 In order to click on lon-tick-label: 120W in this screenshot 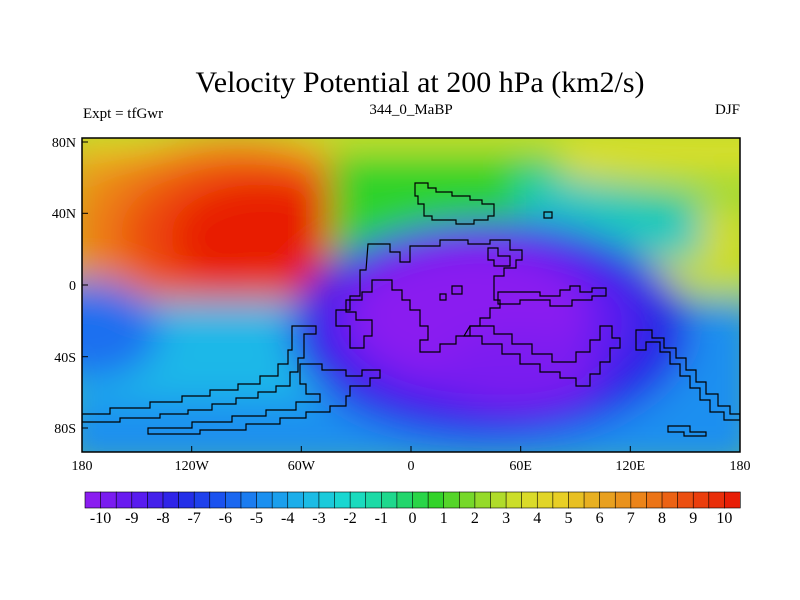, I will do `click(192, 466)`.